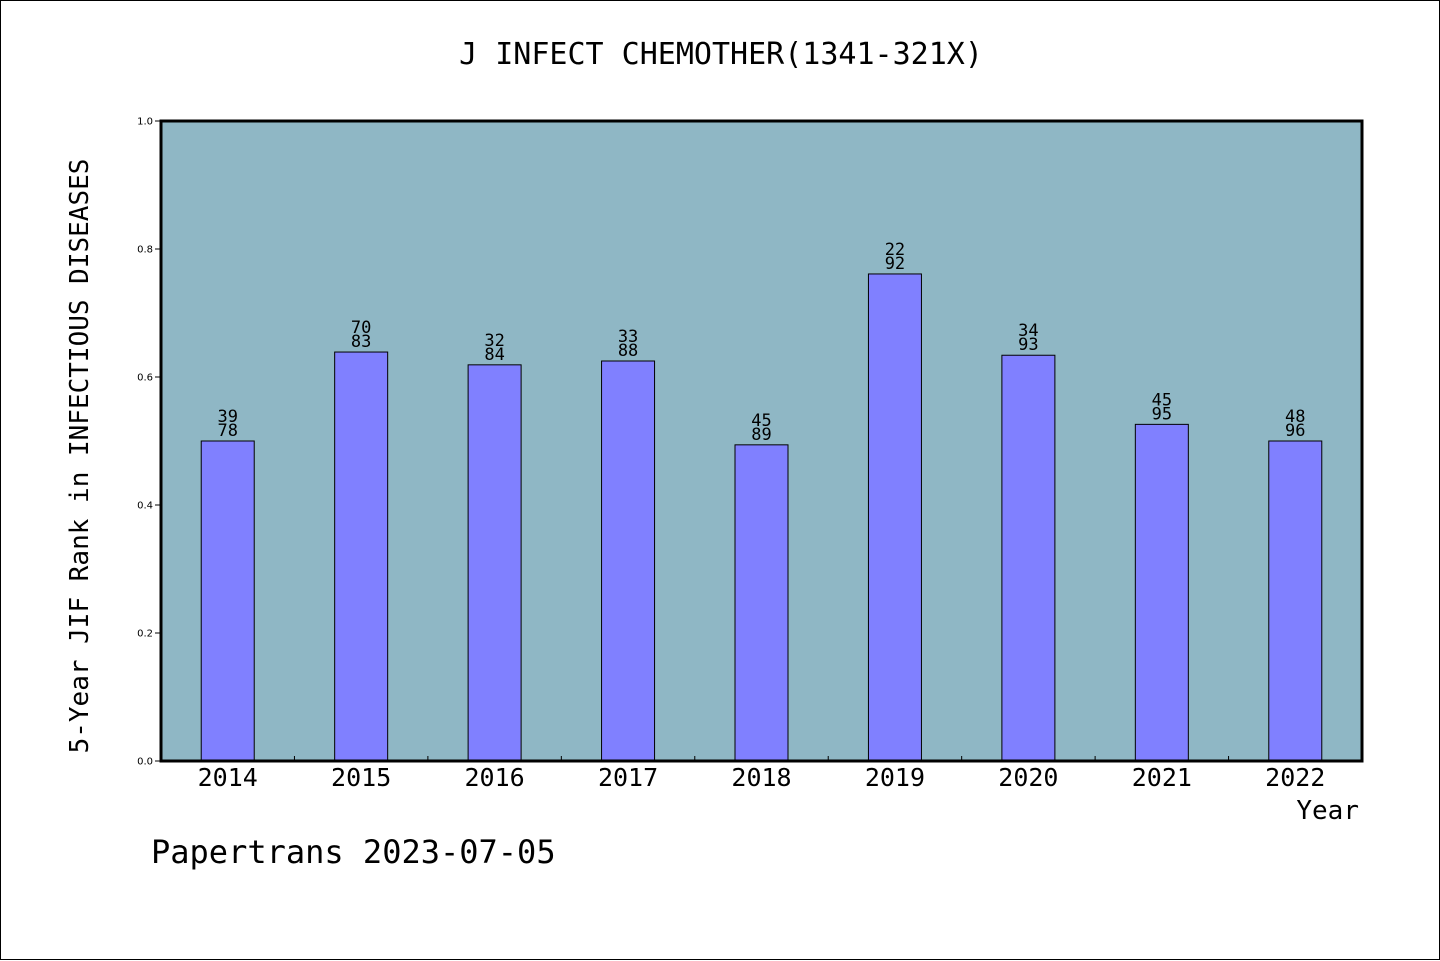 The image size is (1440, 961). What do you see at coordinates (1162, 414) in the screenshot?
I see `bar-label: 95` at bounding box center [1162, 414].